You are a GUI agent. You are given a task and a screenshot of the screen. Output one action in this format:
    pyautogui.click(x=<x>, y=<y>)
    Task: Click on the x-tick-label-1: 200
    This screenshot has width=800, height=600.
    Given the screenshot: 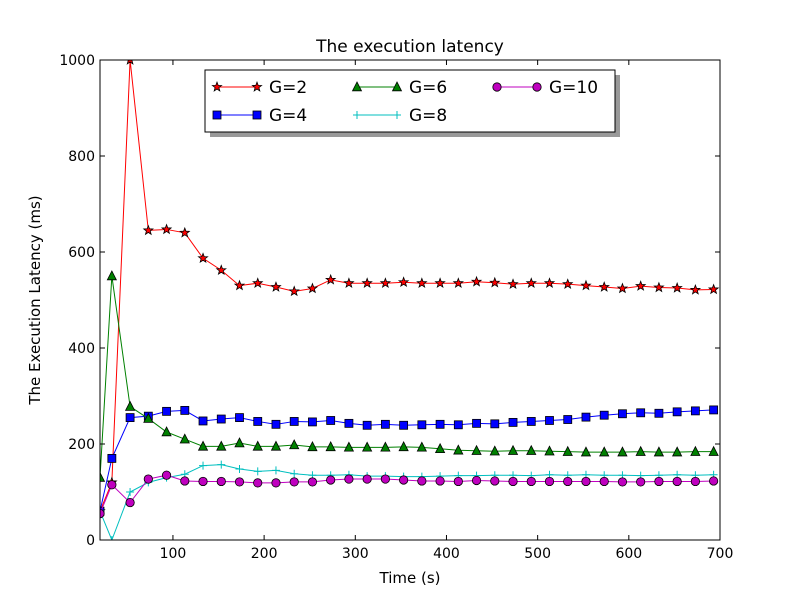 What is the action you would take?
    pyautogui.click(x=264, y=554)
    